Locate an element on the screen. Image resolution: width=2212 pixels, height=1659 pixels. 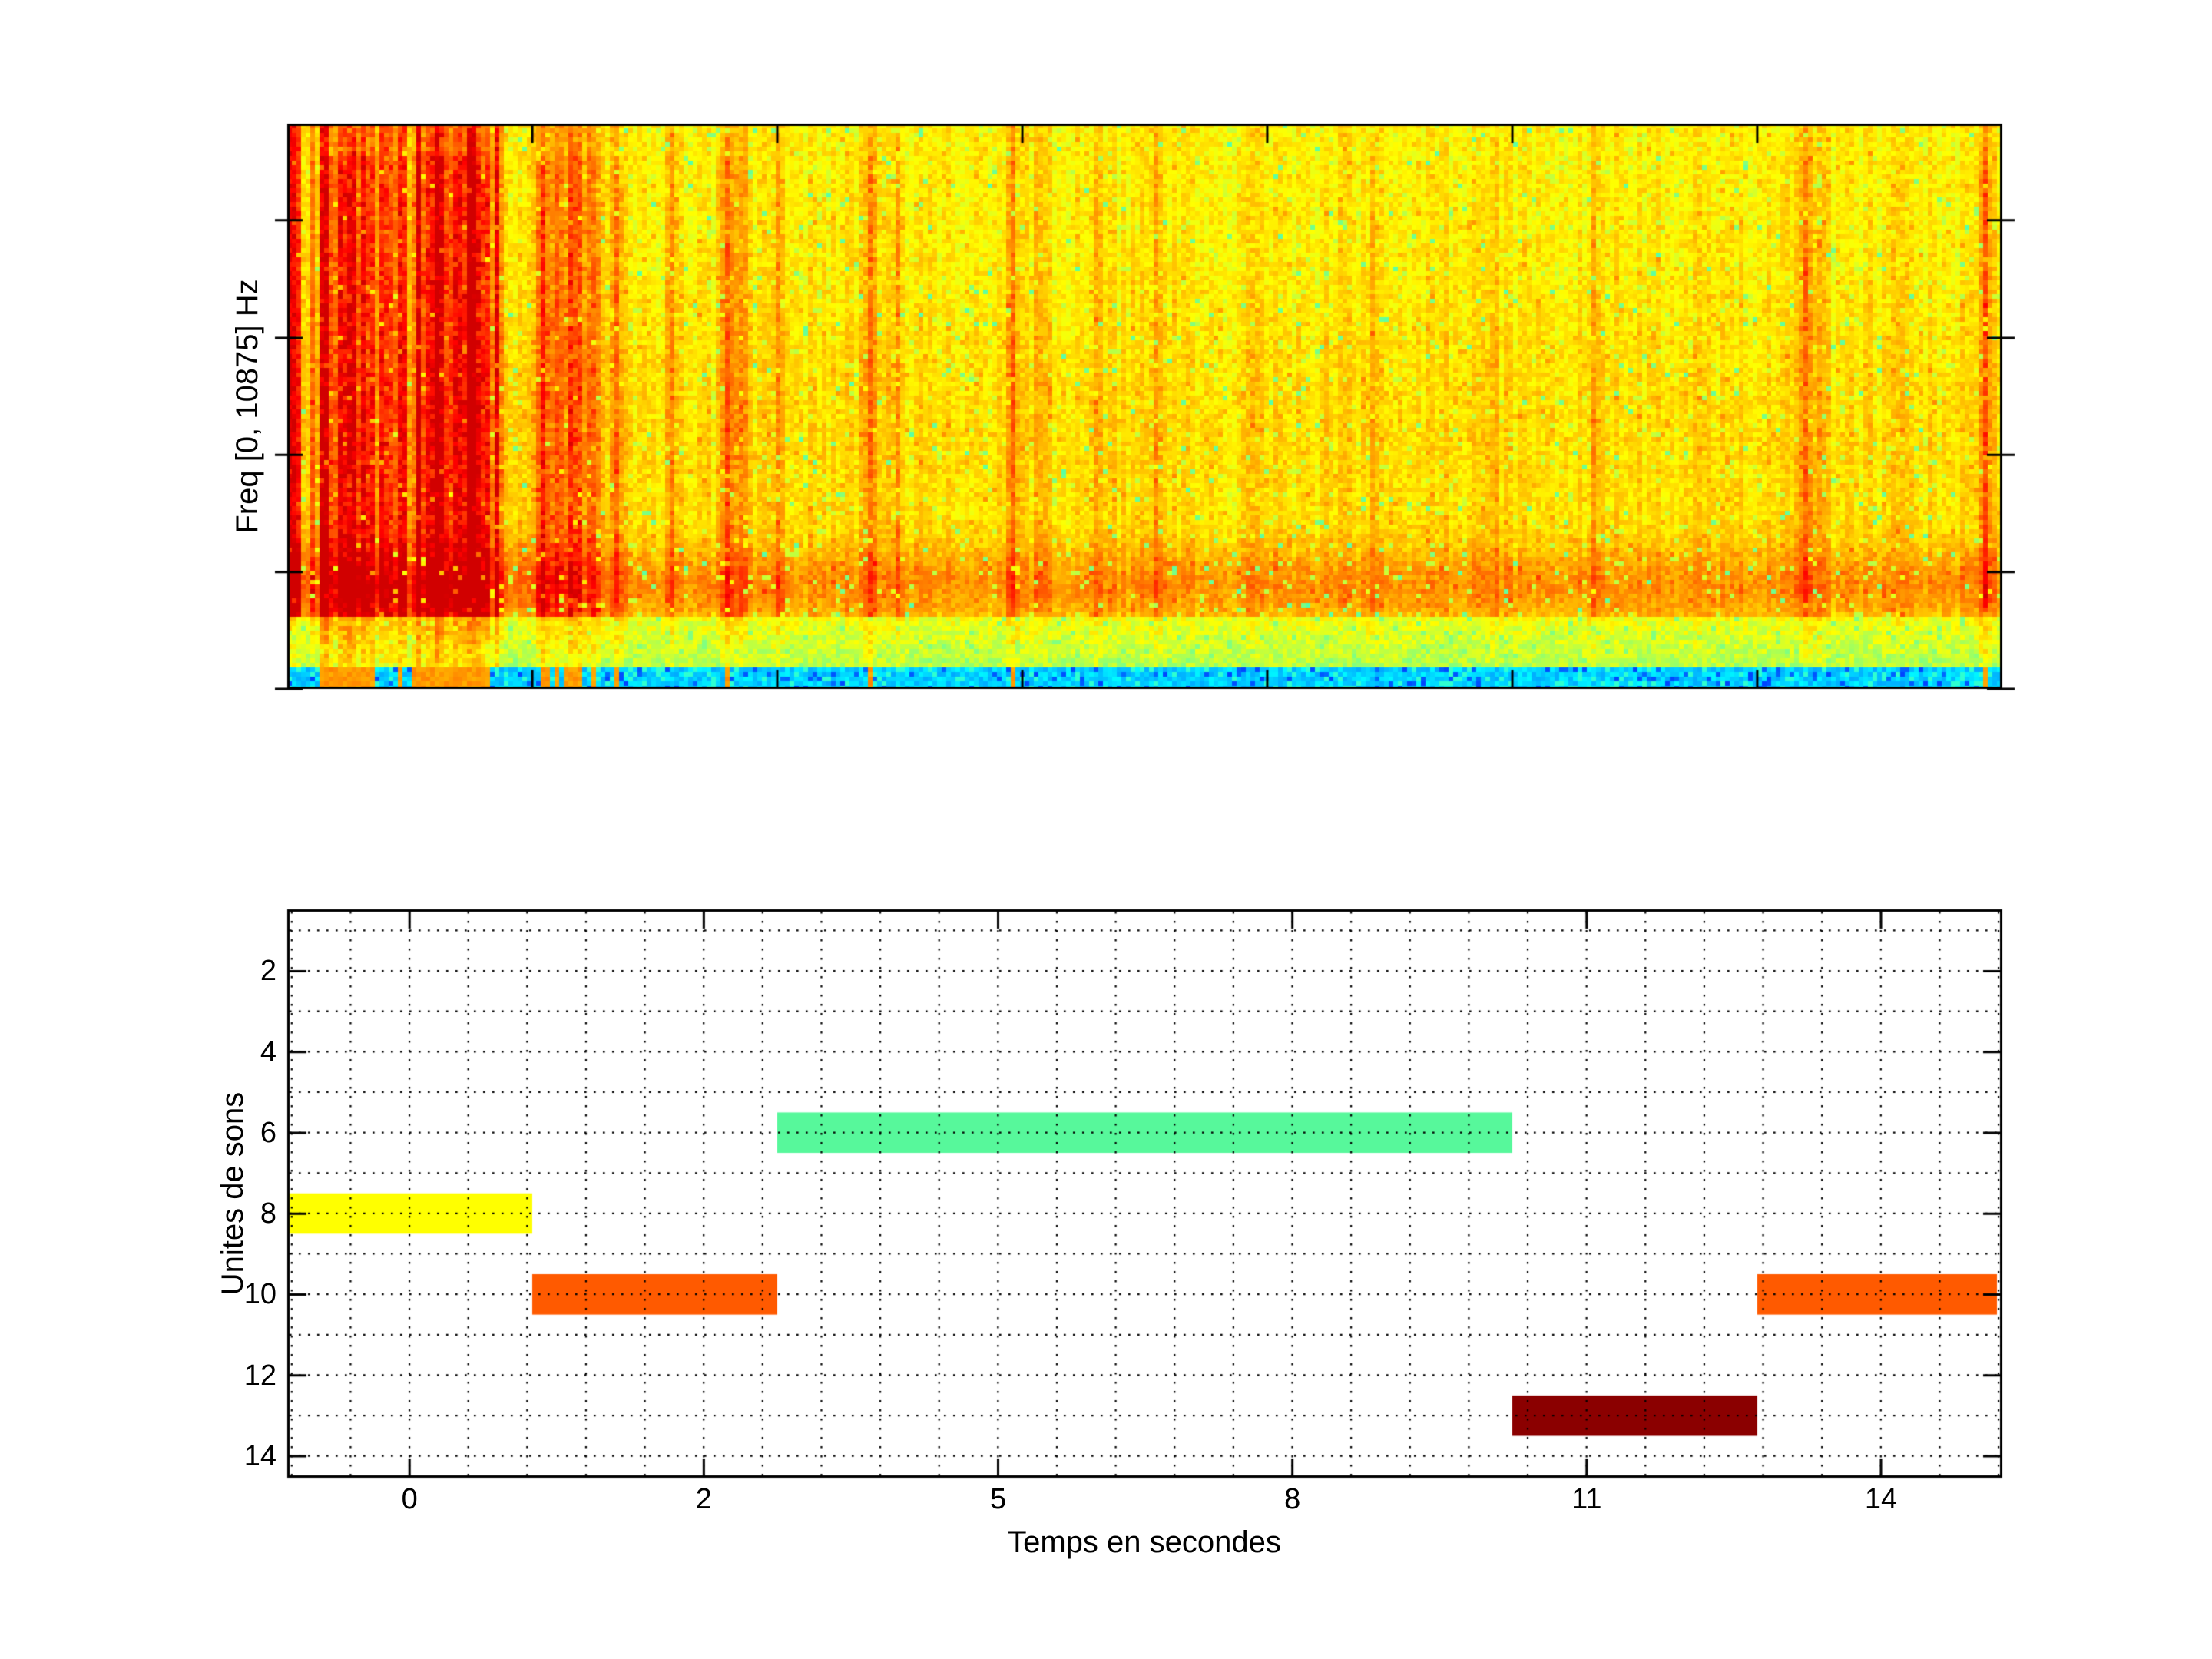
x-tick-label: 11 is located at coordinates (1587, 1499).